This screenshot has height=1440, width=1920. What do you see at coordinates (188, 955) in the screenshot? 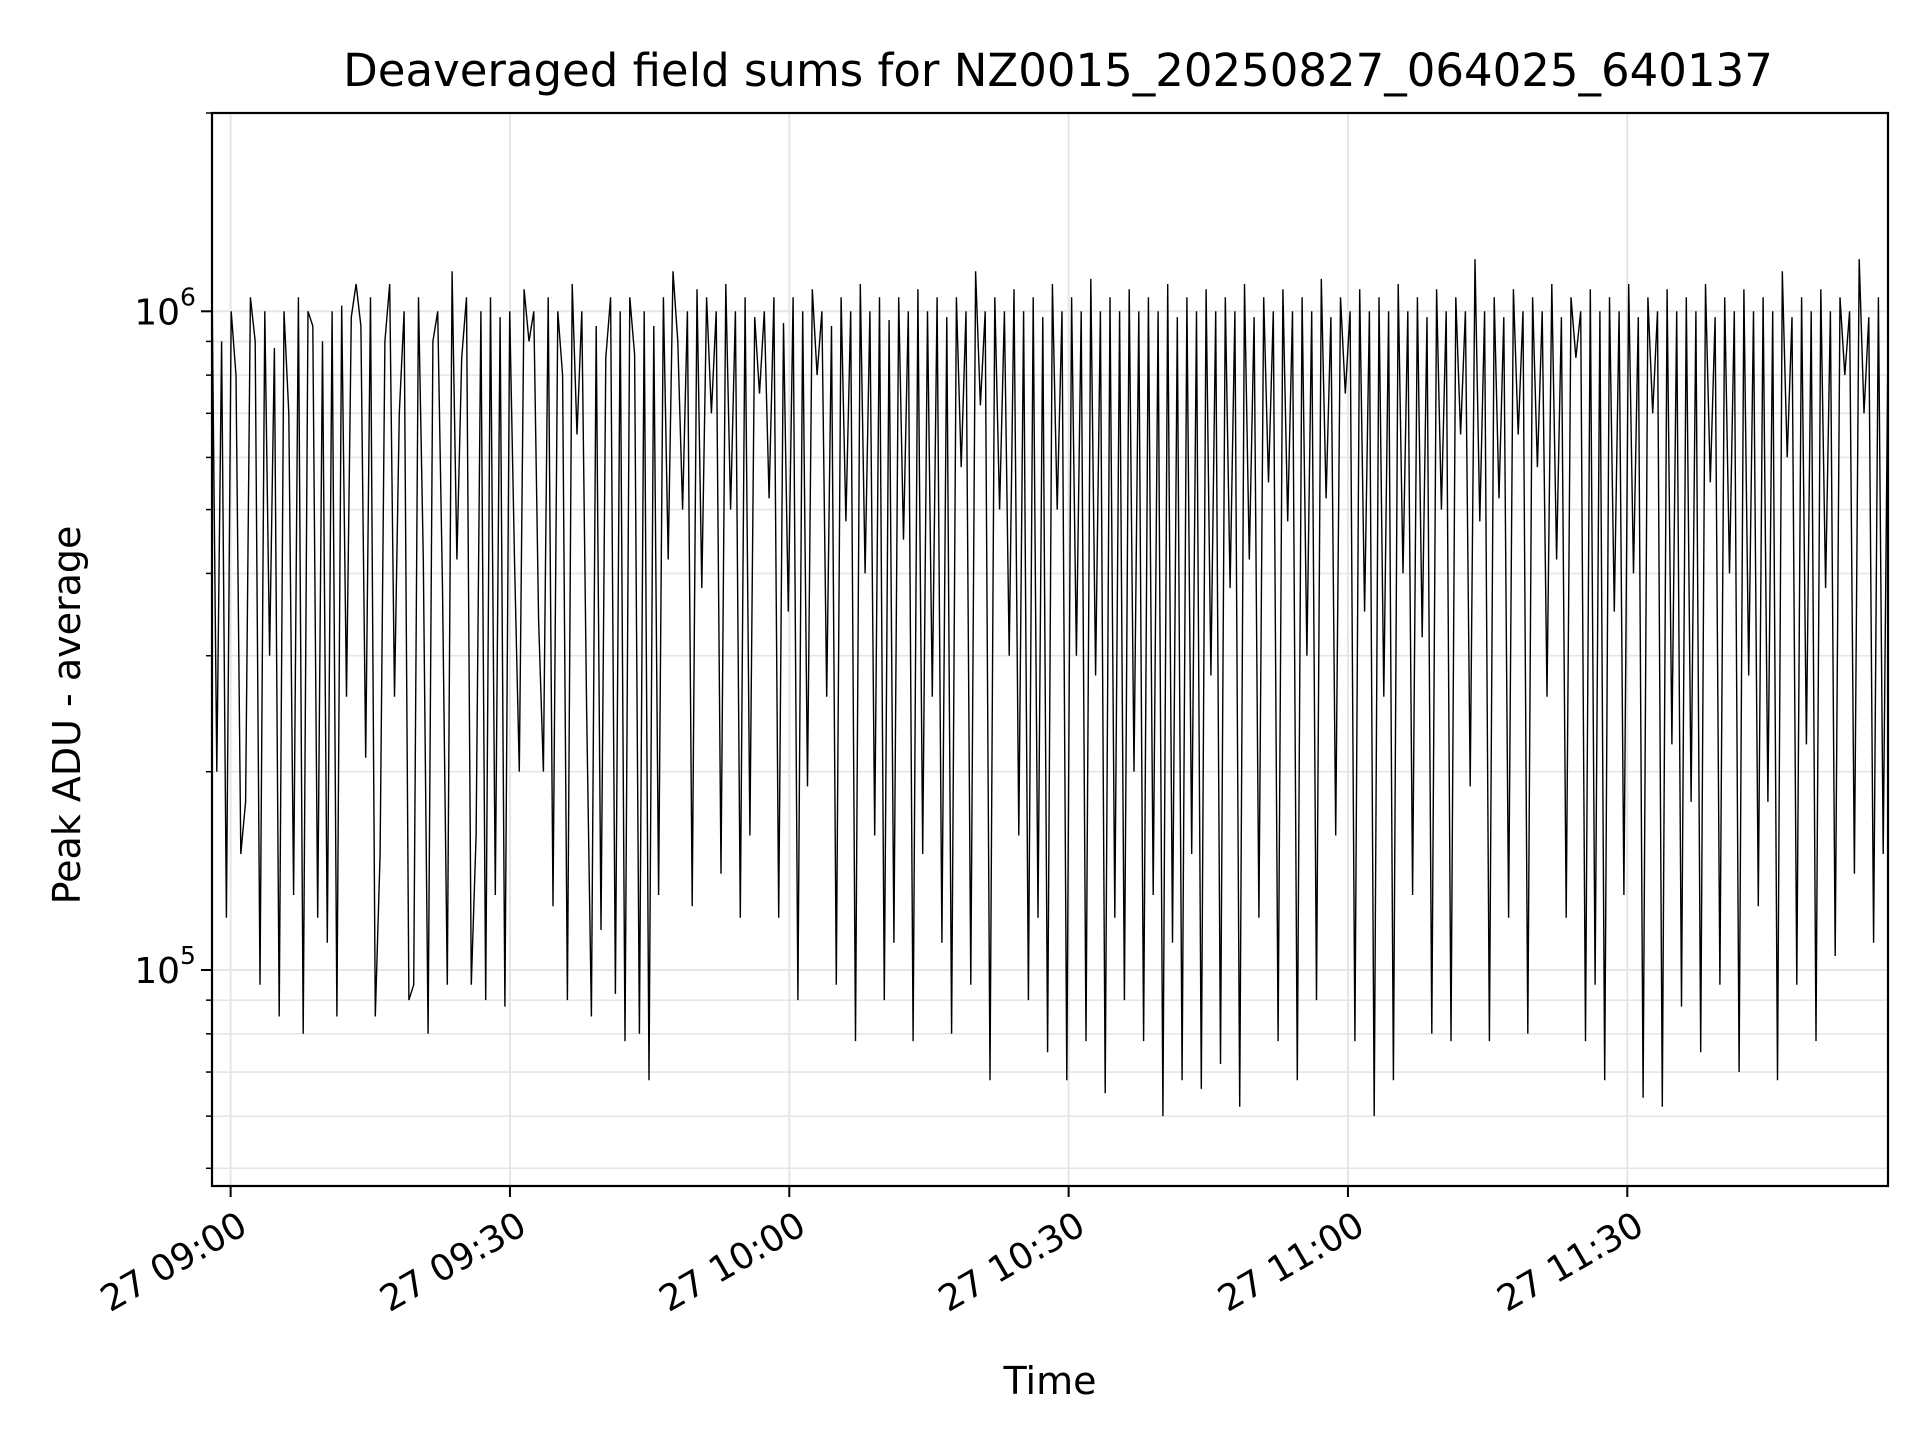
I see `y-tick-exponent: 5` at bounding box center [188, 955].